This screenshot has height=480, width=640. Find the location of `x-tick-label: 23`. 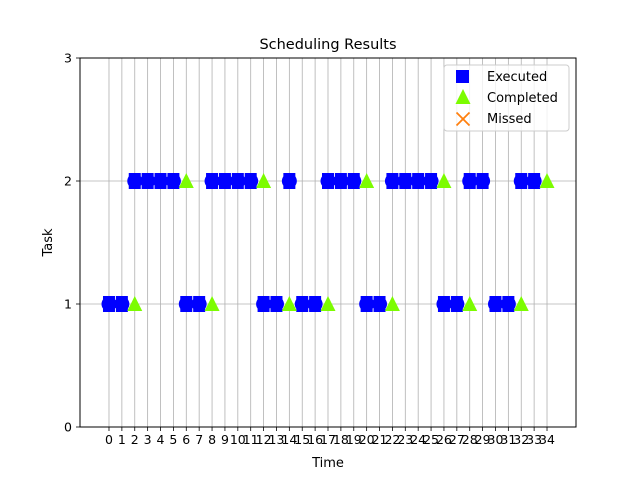

x-tick-label: 23 is located at coordinates (405, 439).